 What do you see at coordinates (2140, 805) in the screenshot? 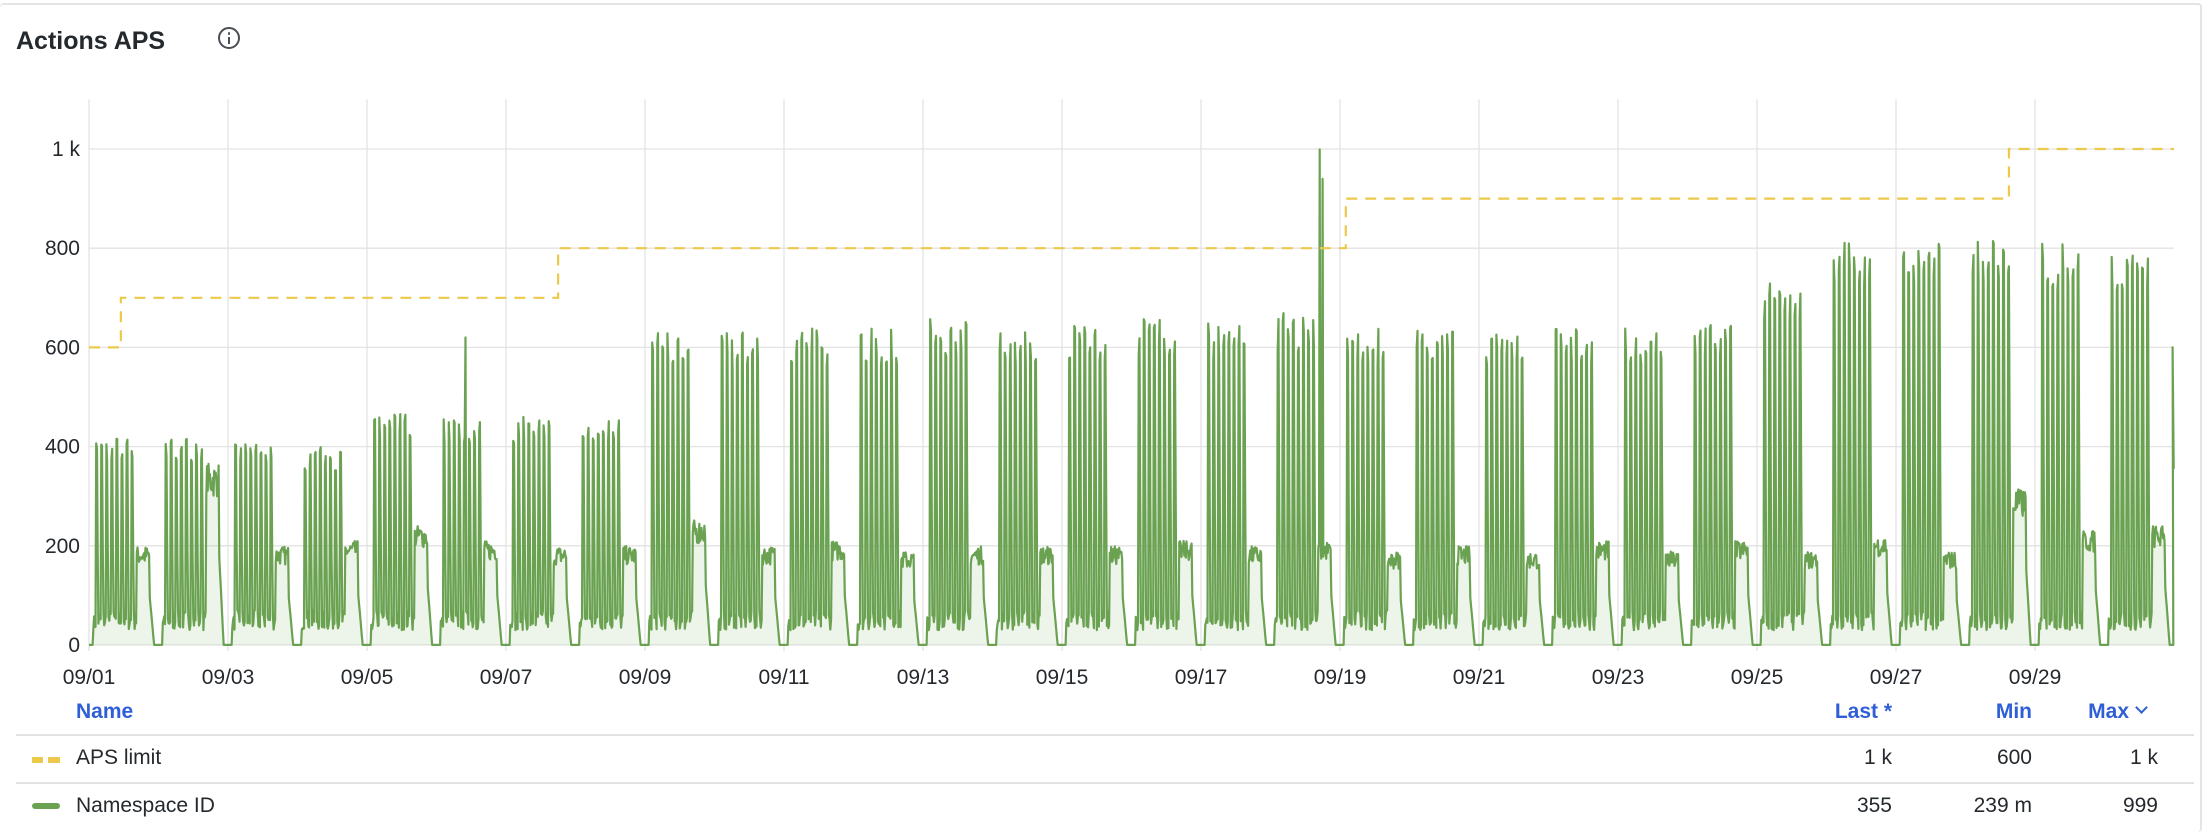
I see `value-max: 999` at bounding box center [2140, 805].